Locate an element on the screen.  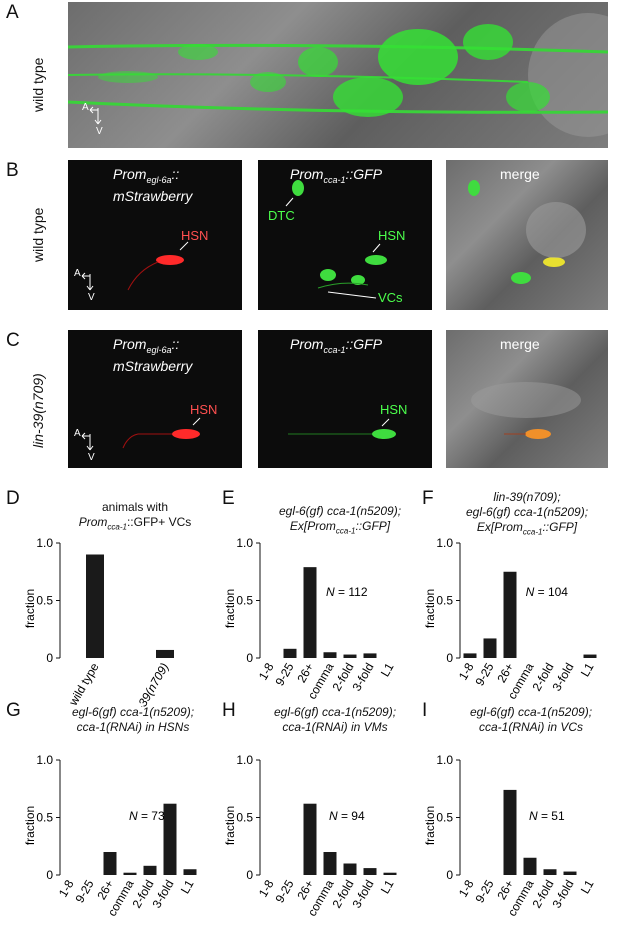
x-tick-label: lin-39(n709) is located at coordinates (149, 684).